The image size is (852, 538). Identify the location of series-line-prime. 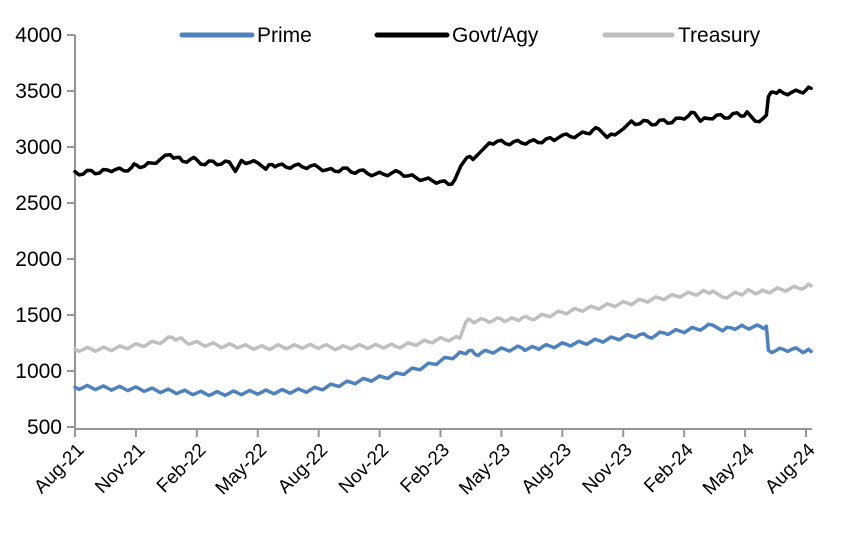
(443, 360).